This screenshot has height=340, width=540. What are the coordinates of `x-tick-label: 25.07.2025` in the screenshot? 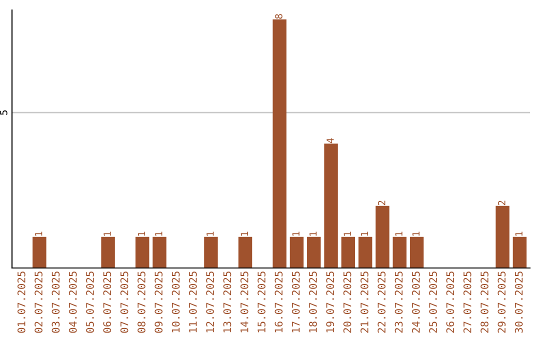 It's located at (433, 302).